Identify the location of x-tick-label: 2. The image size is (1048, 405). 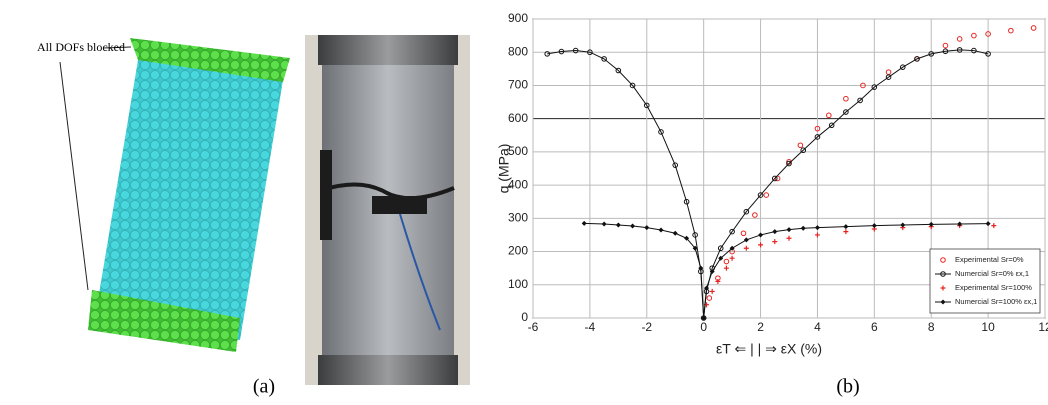
(760, 327).